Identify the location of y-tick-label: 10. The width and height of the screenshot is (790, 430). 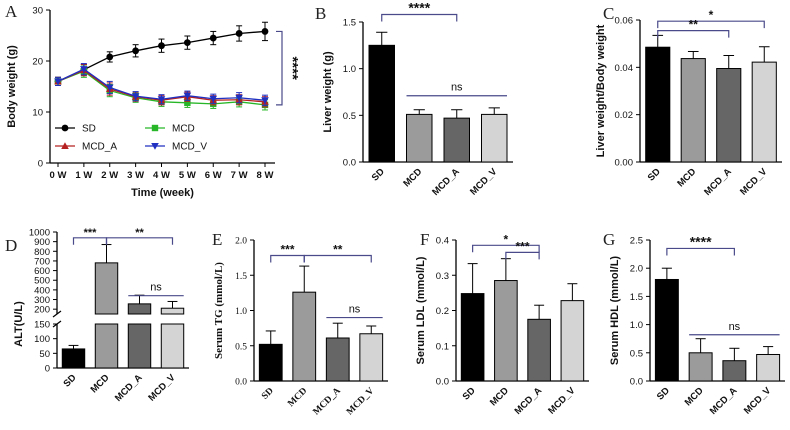
(37, 113).